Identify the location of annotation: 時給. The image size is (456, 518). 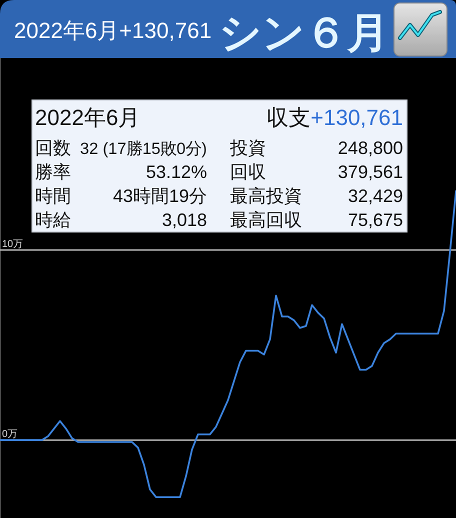
(53, 220).